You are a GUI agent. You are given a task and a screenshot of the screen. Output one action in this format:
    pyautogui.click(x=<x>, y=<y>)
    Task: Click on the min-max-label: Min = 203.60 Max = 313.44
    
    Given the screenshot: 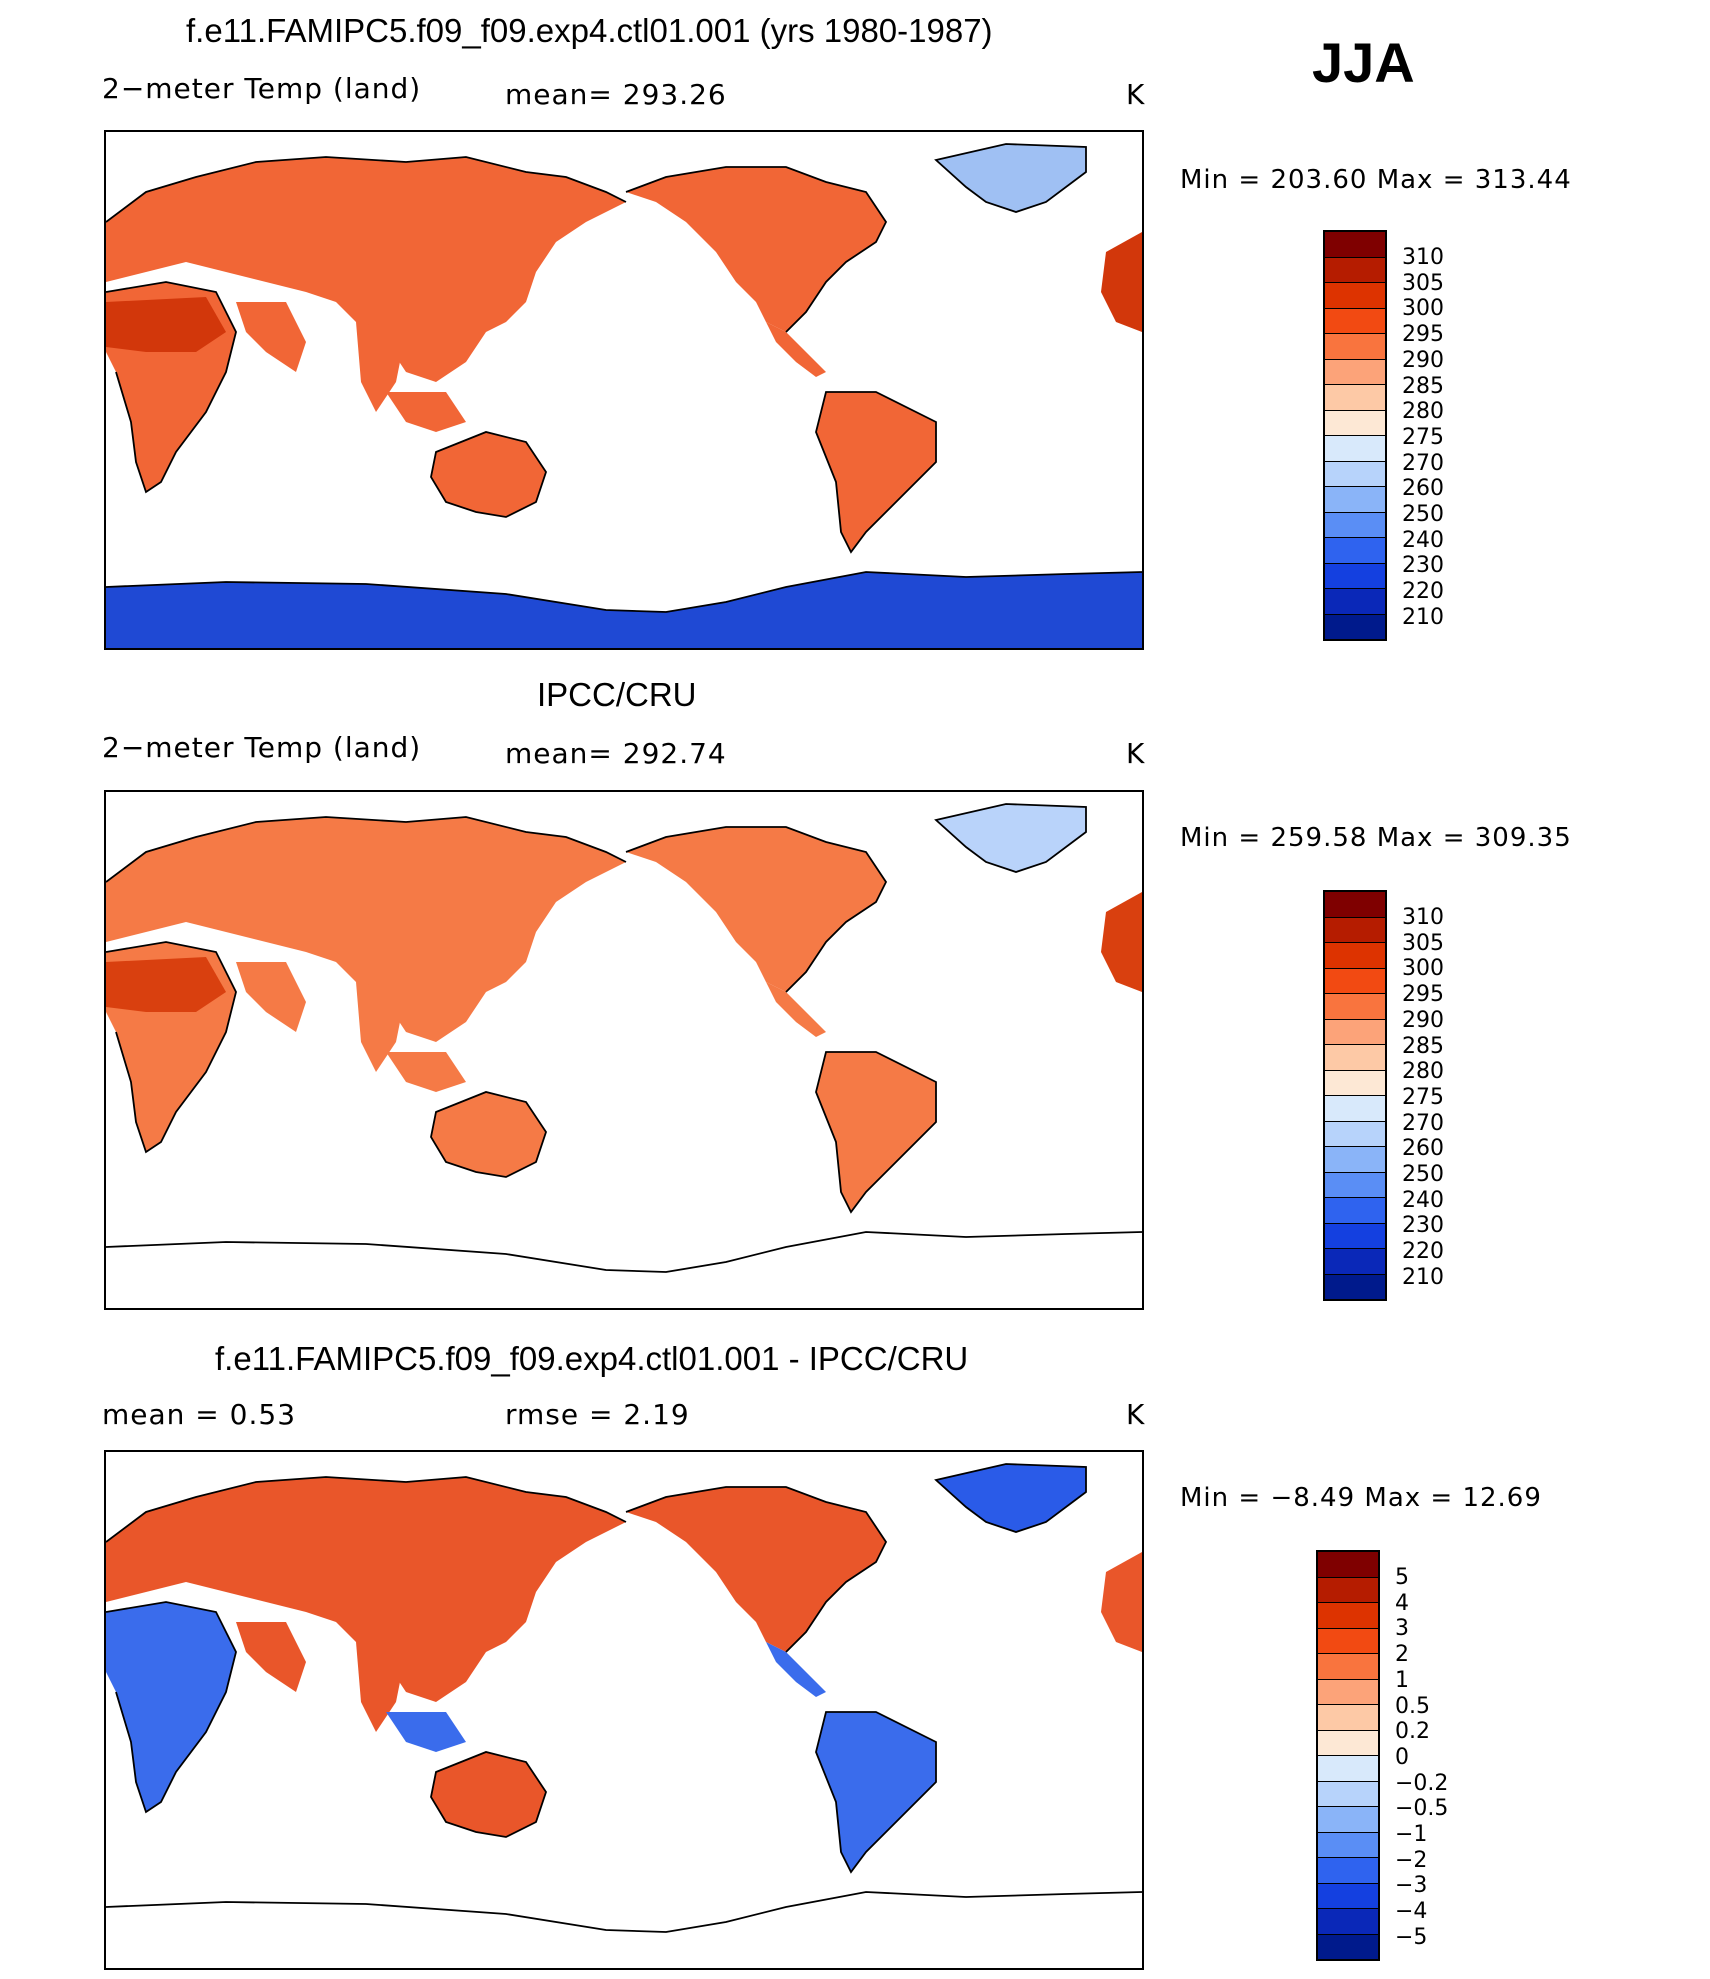 What is the action you would take?
    pyautogui.click(x=1376, y=180)
    